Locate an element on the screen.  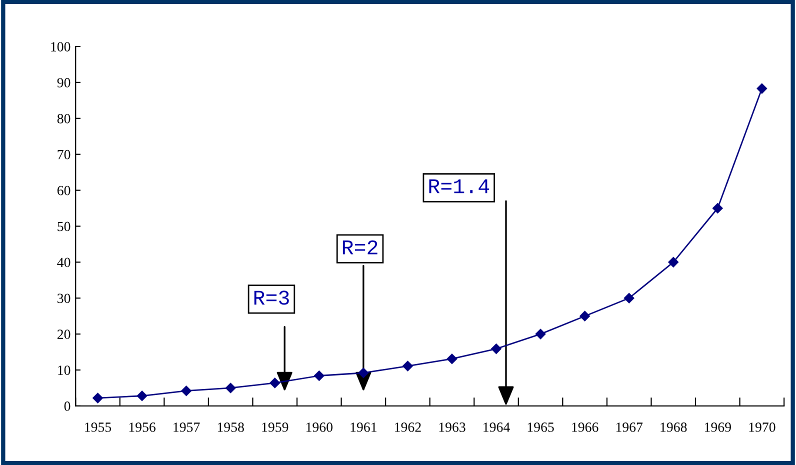
x-tick-label: 1966 is located at coordinates (585, 427).